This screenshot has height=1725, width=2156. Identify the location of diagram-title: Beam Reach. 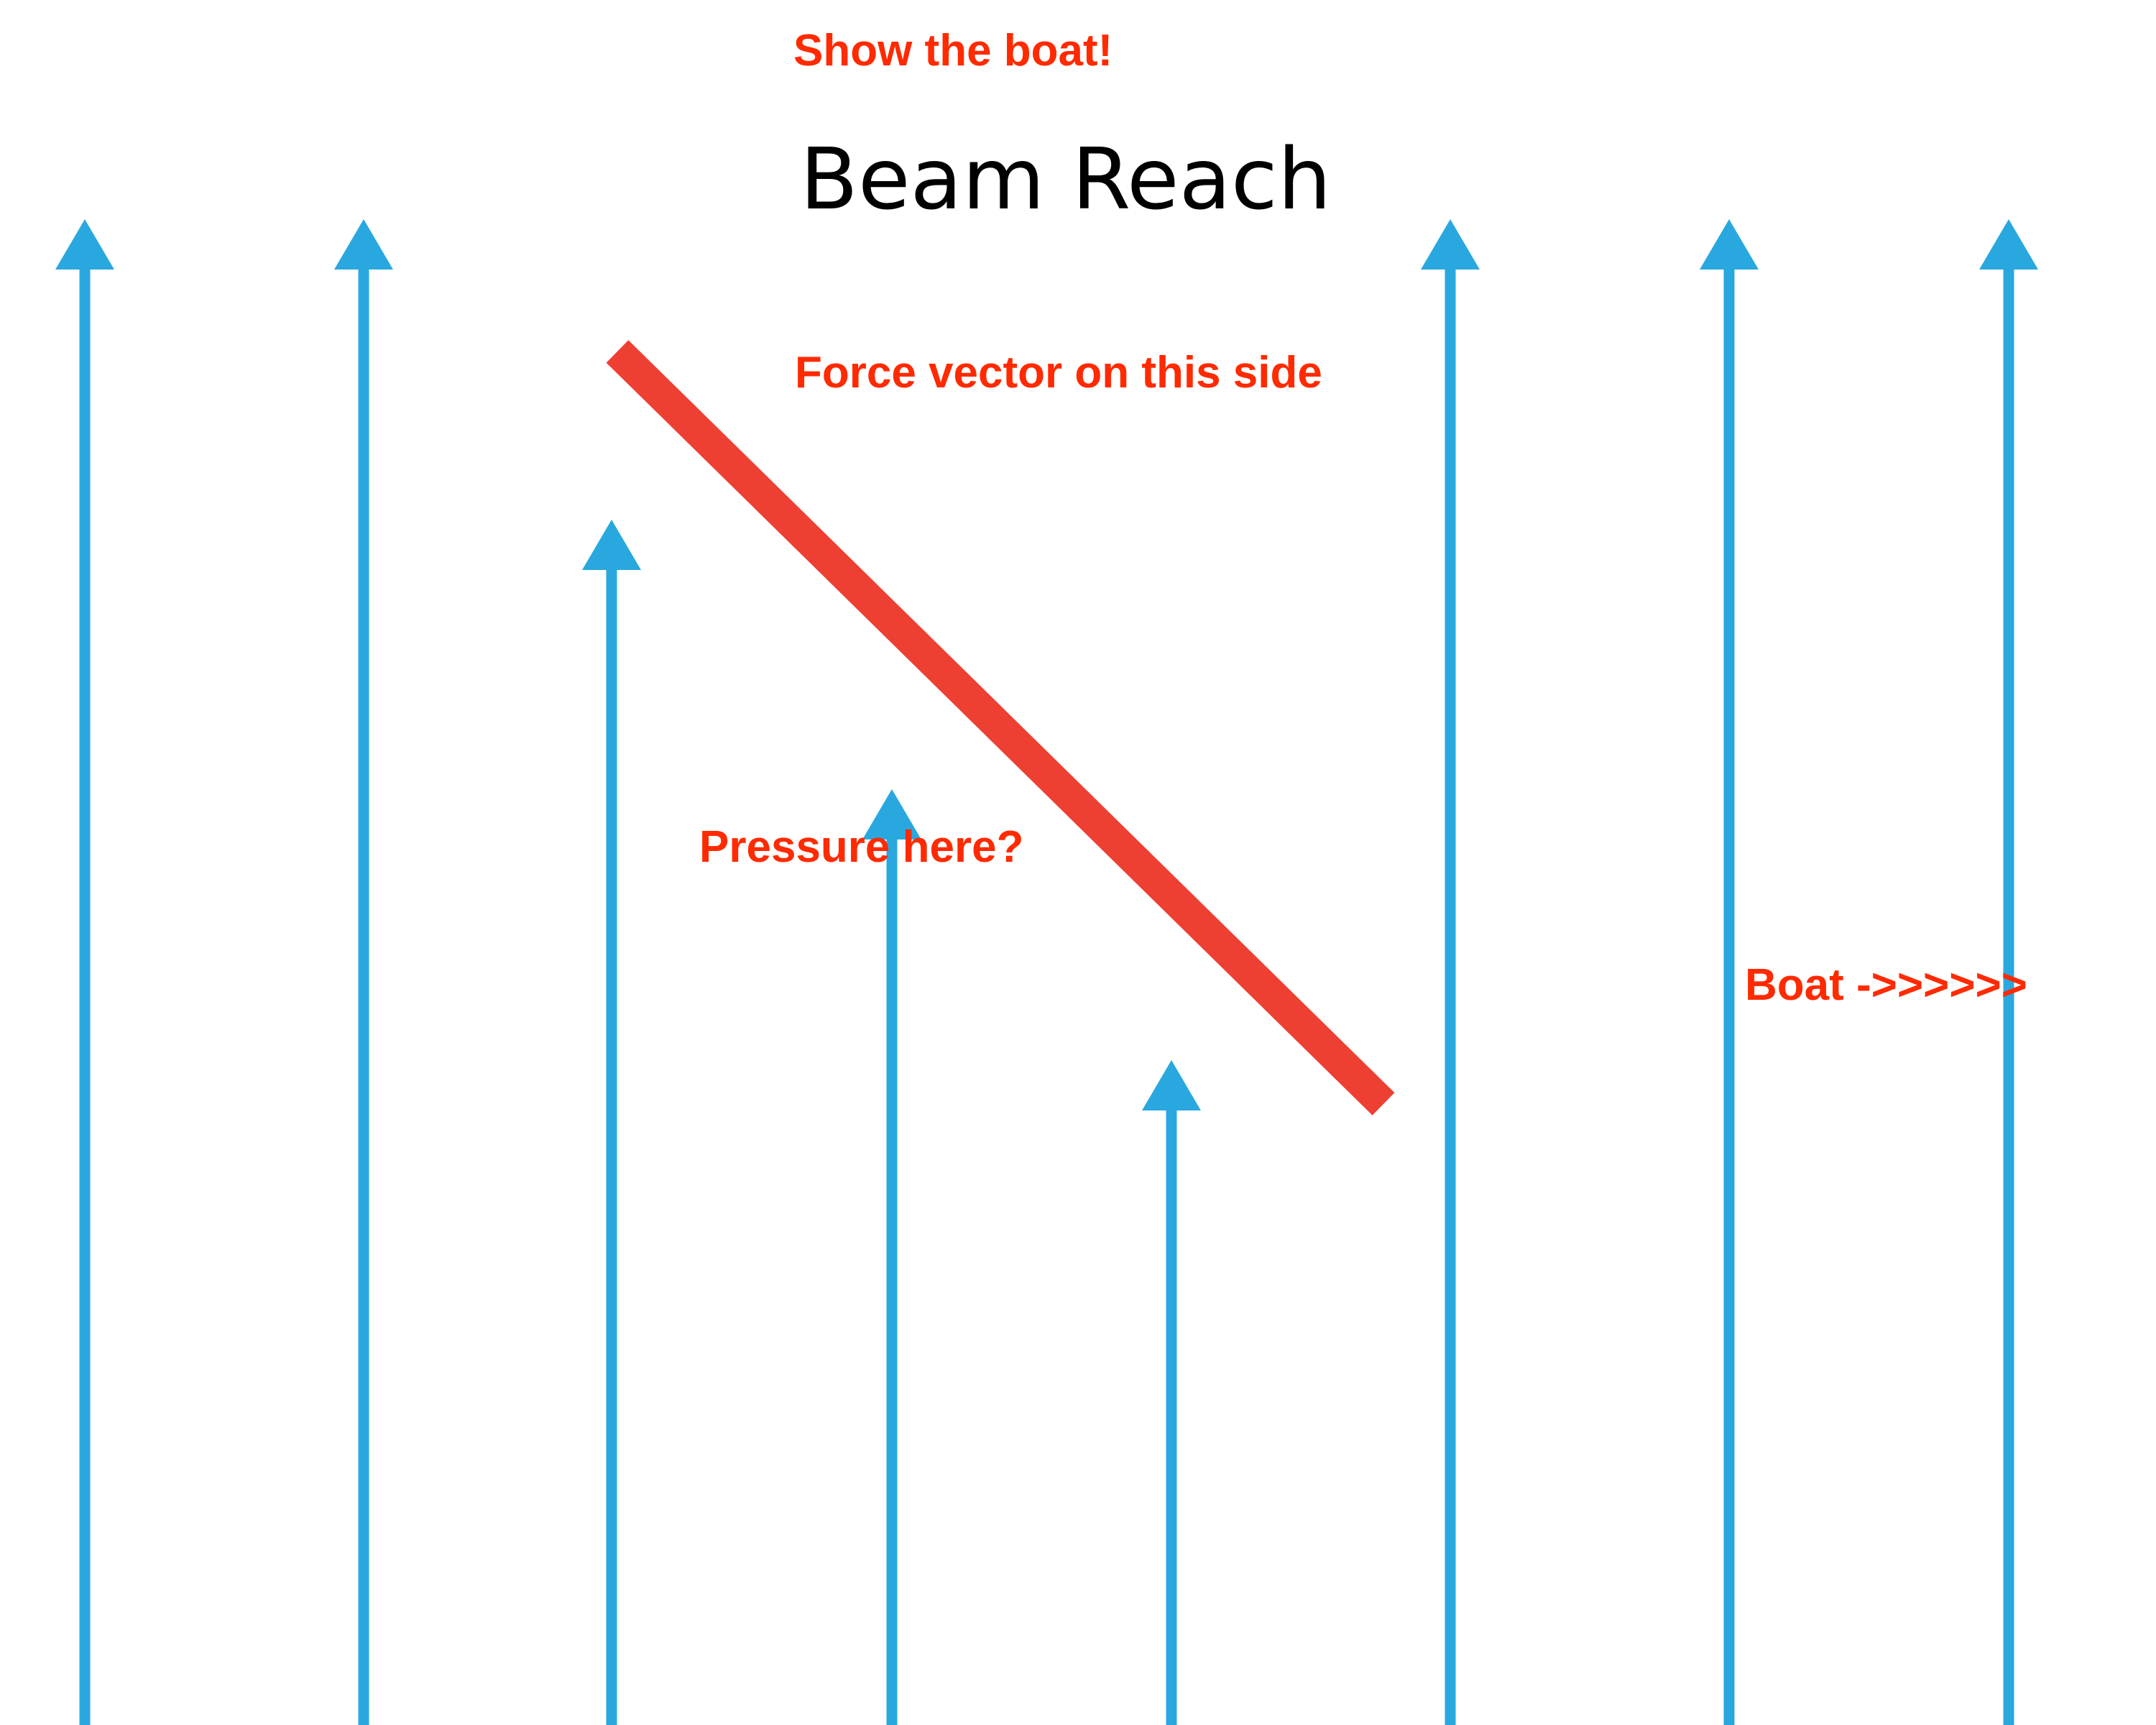
(1066, 179).